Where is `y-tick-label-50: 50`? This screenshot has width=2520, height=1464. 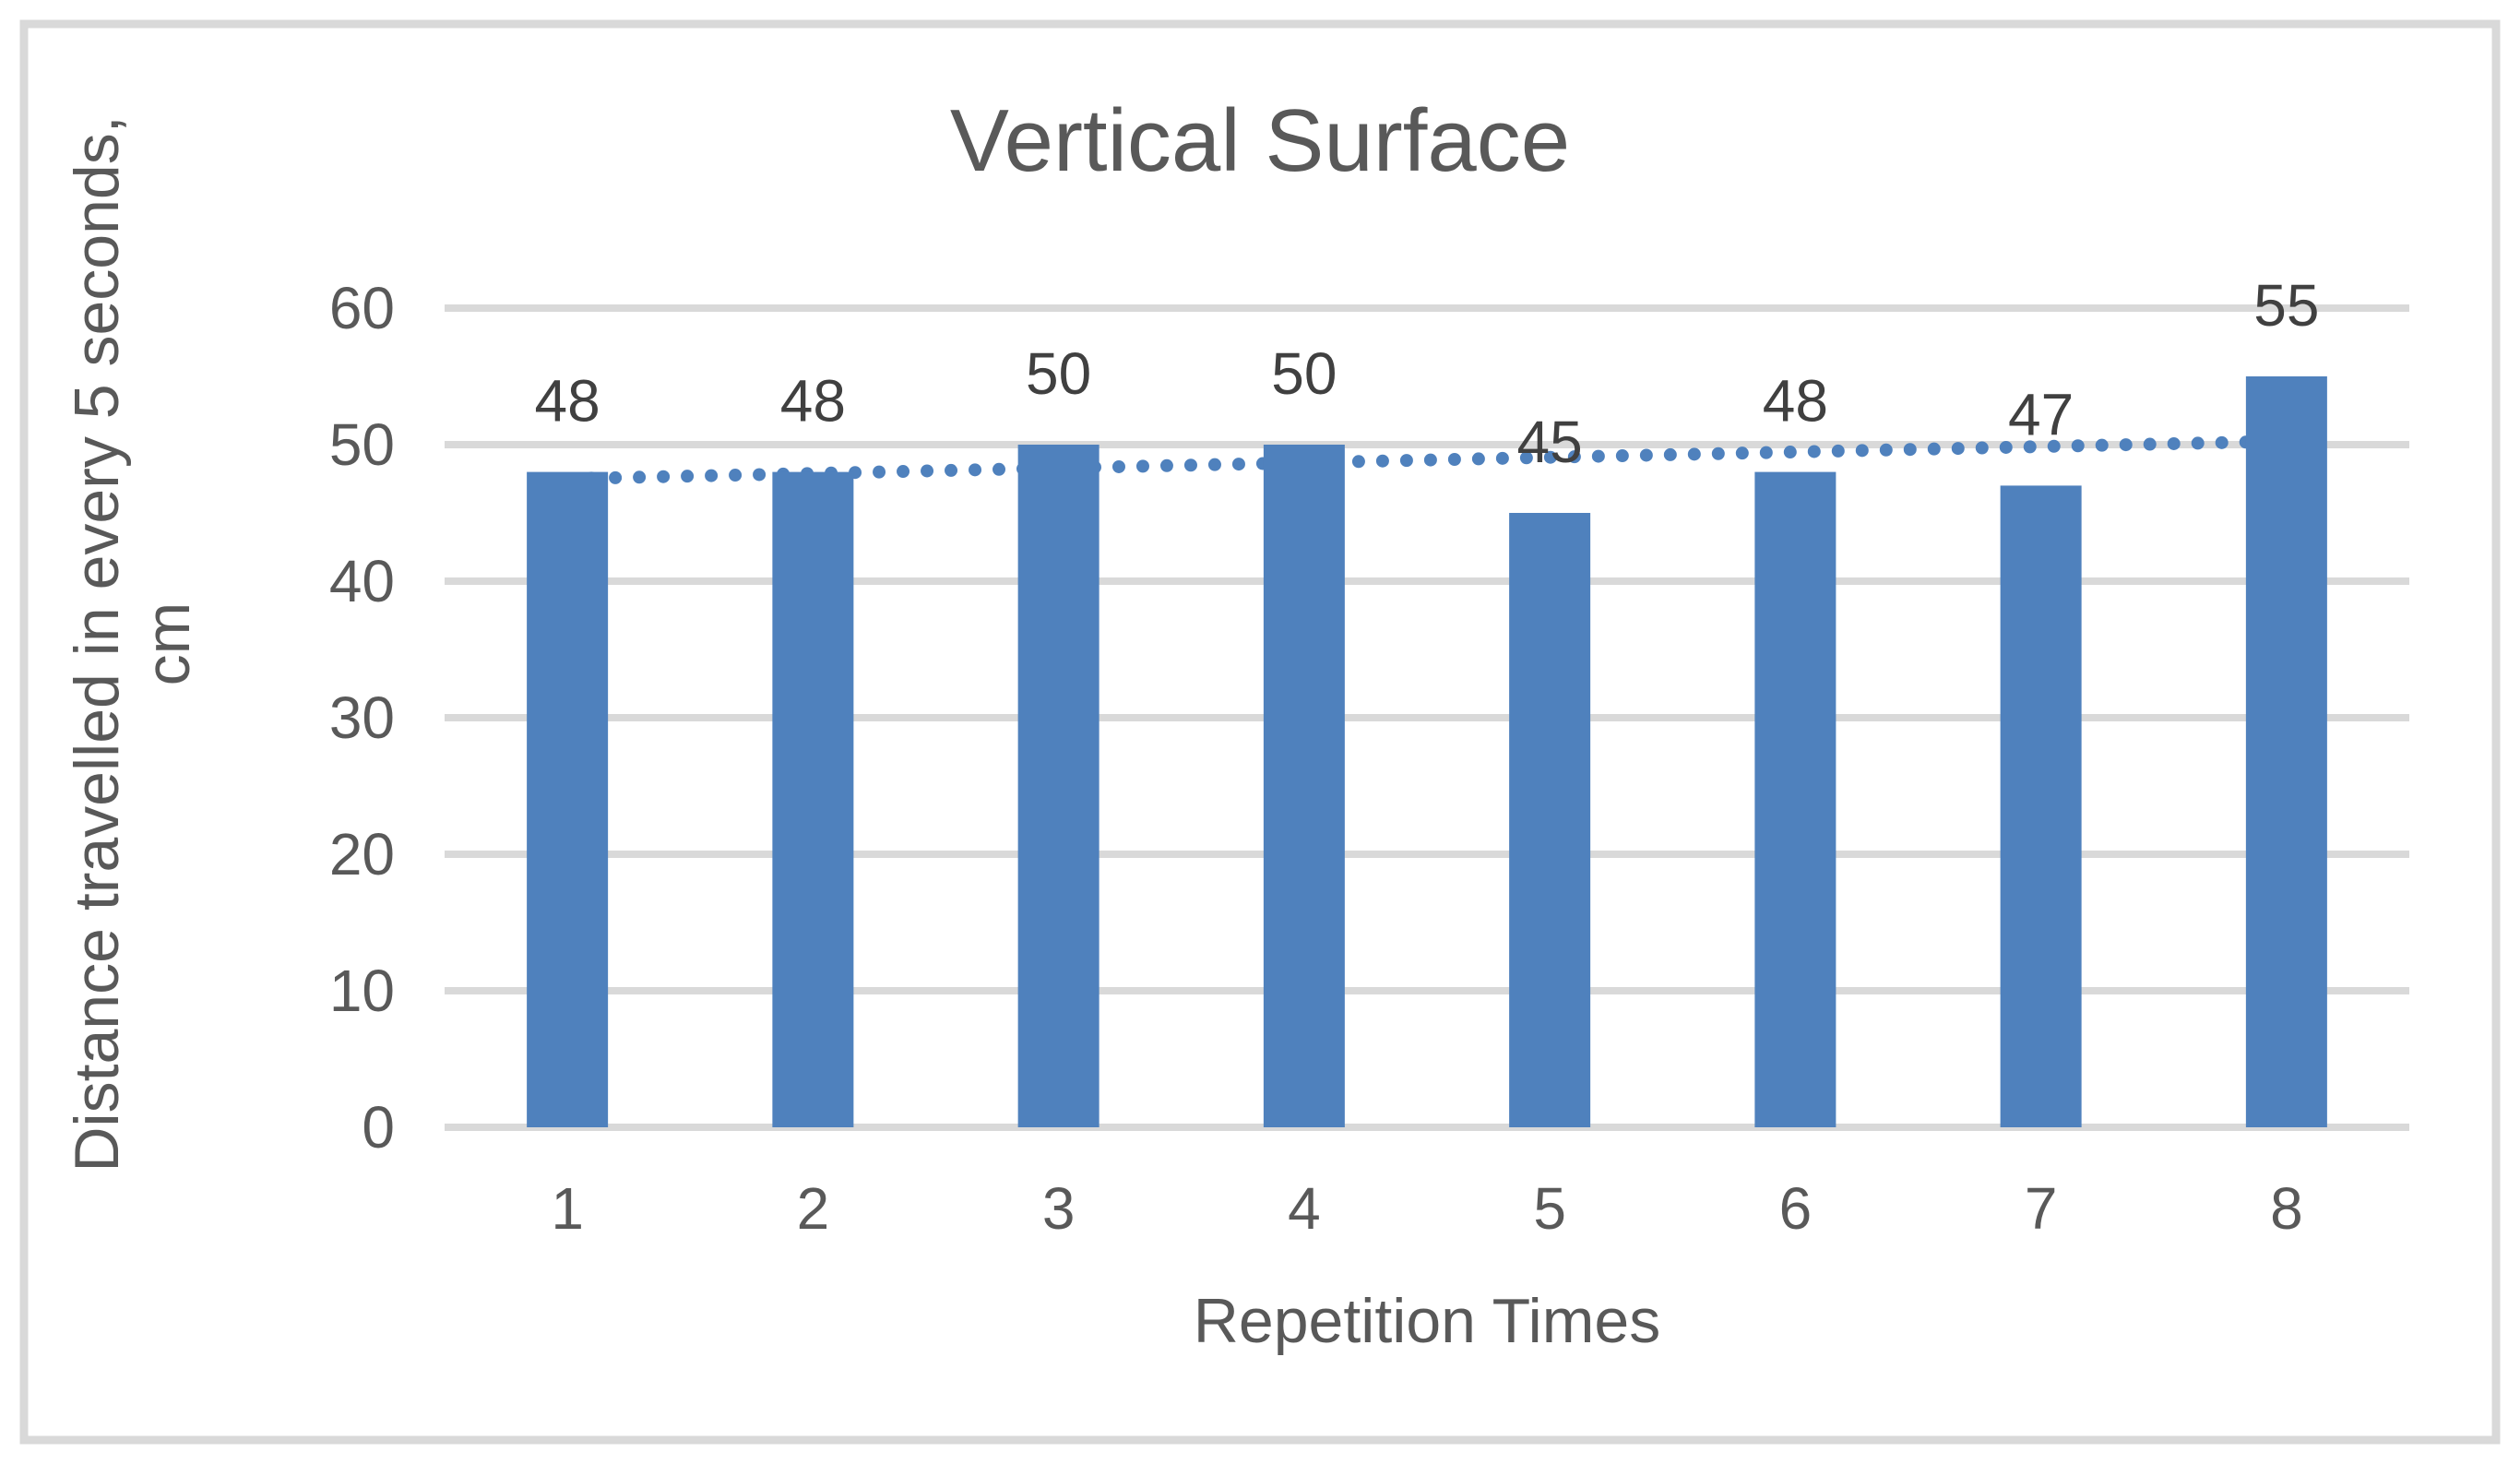
y-tick-label-50: 50 is located at coordinates (362, 444).